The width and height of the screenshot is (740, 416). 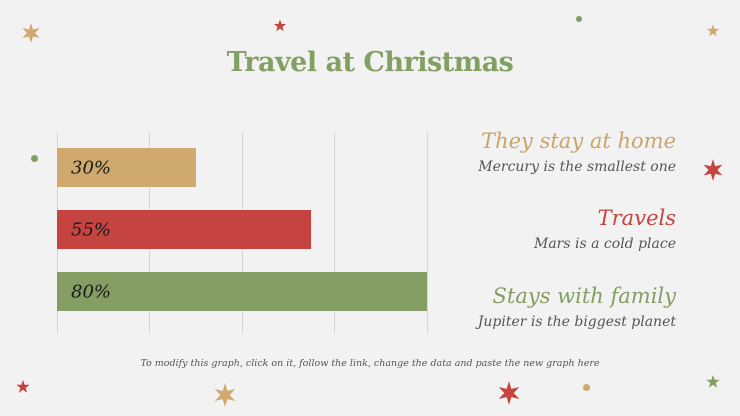 I want to click on legend-item-travels: Travels Mars is a cold place, so click(x=605, y=230).